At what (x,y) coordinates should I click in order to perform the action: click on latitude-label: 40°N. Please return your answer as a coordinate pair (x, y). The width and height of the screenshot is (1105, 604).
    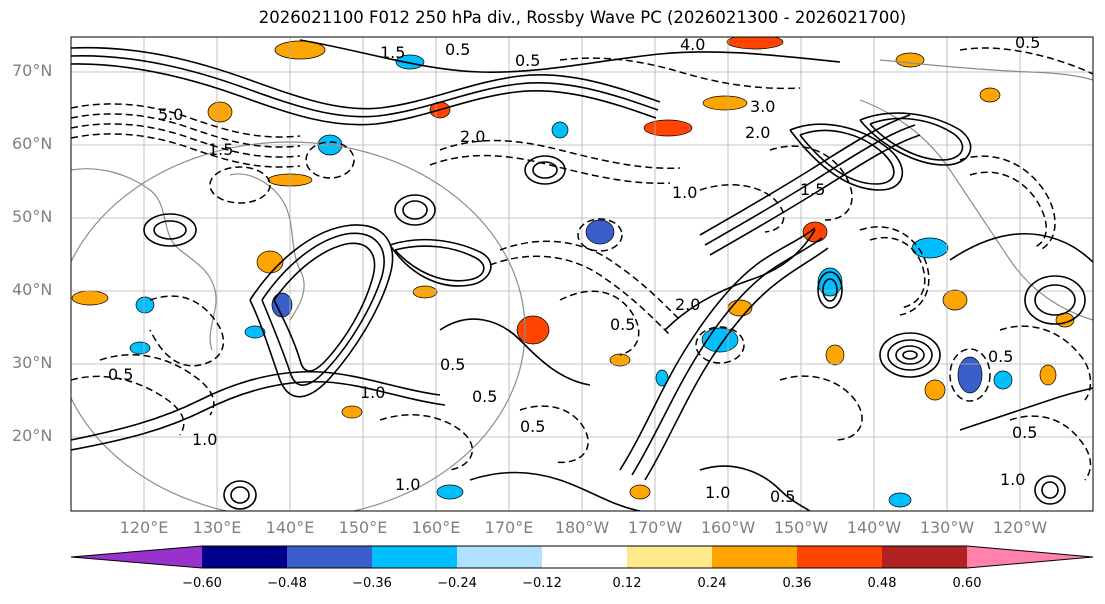
    Looking at the image, I should click on (32, 289).